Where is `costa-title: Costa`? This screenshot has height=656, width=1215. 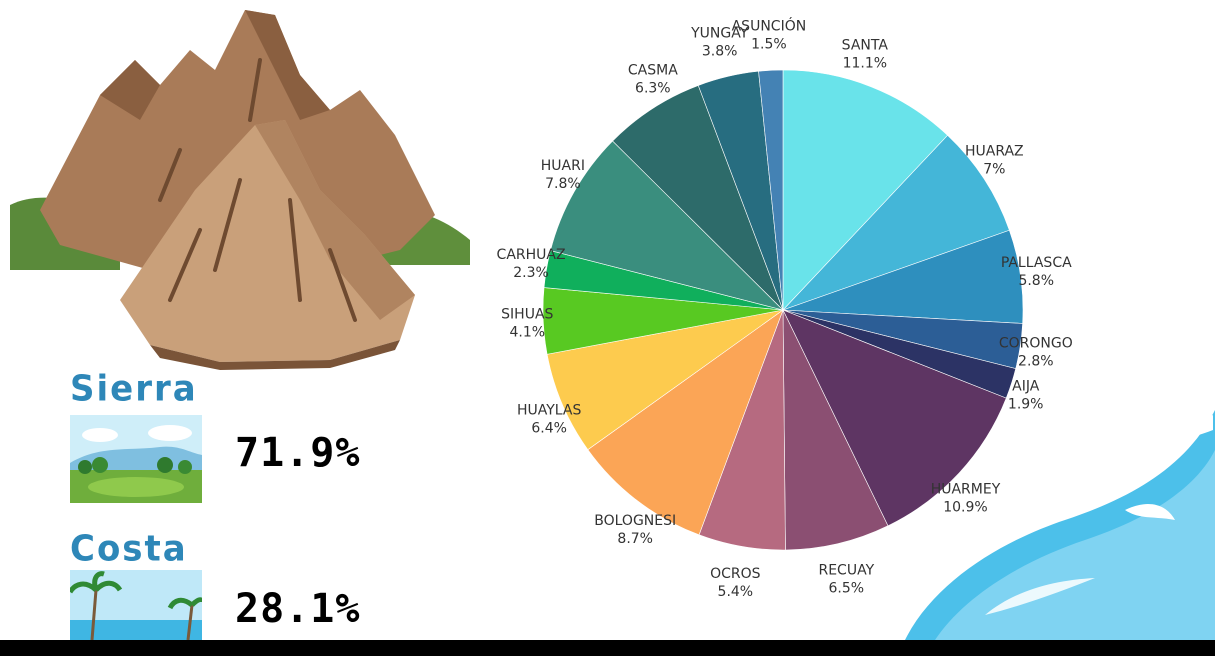 costa-title: Costa is located at coordinates (129, 549).